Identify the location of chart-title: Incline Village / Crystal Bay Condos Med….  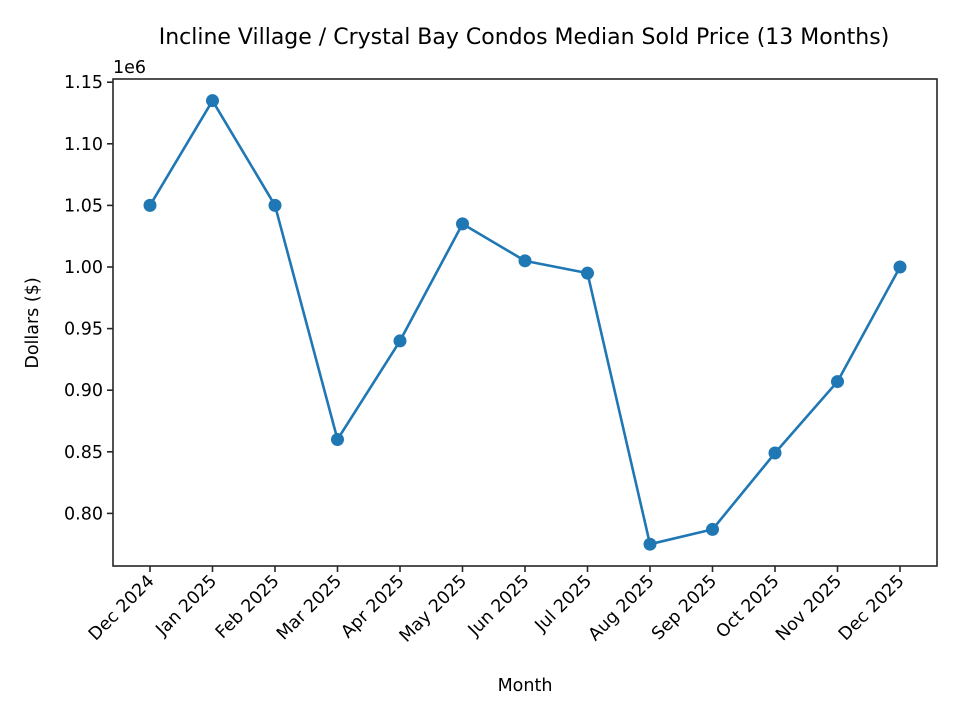
(524, 37).